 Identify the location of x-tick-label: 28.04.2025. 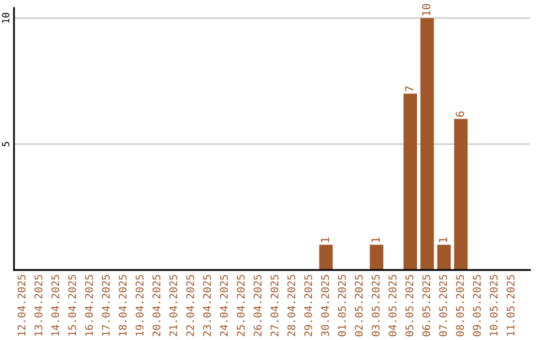
(291, 305).